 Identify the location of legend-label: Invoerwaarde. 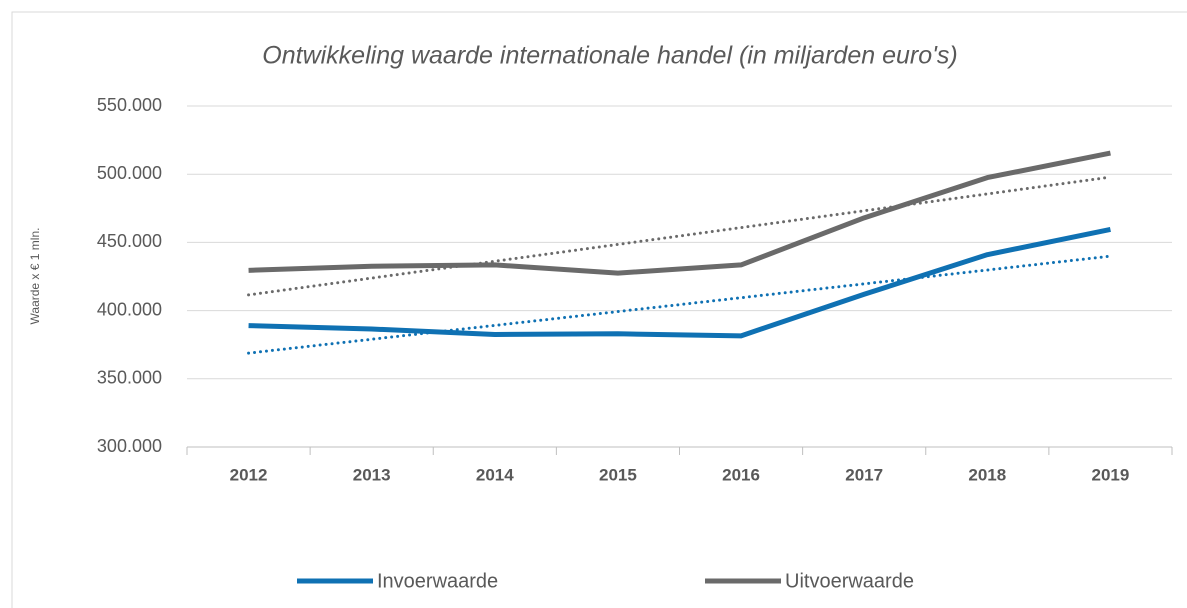
(437, 581).